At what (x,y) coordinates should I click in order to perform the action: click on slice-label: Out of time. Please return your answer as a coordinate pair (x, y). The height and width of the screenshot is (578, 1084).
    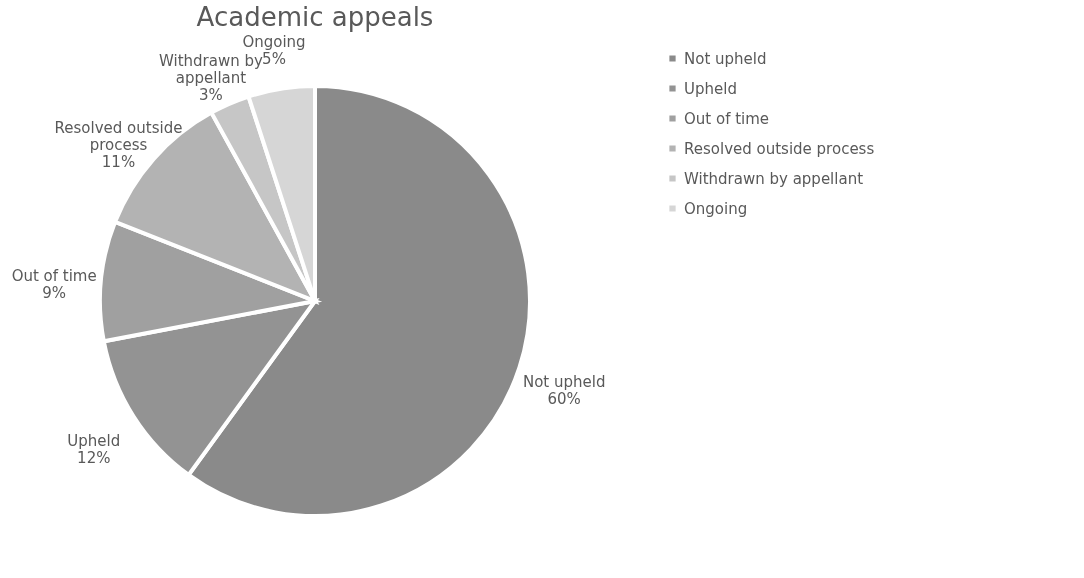
    Looking at the image, I should click on (54, 276).